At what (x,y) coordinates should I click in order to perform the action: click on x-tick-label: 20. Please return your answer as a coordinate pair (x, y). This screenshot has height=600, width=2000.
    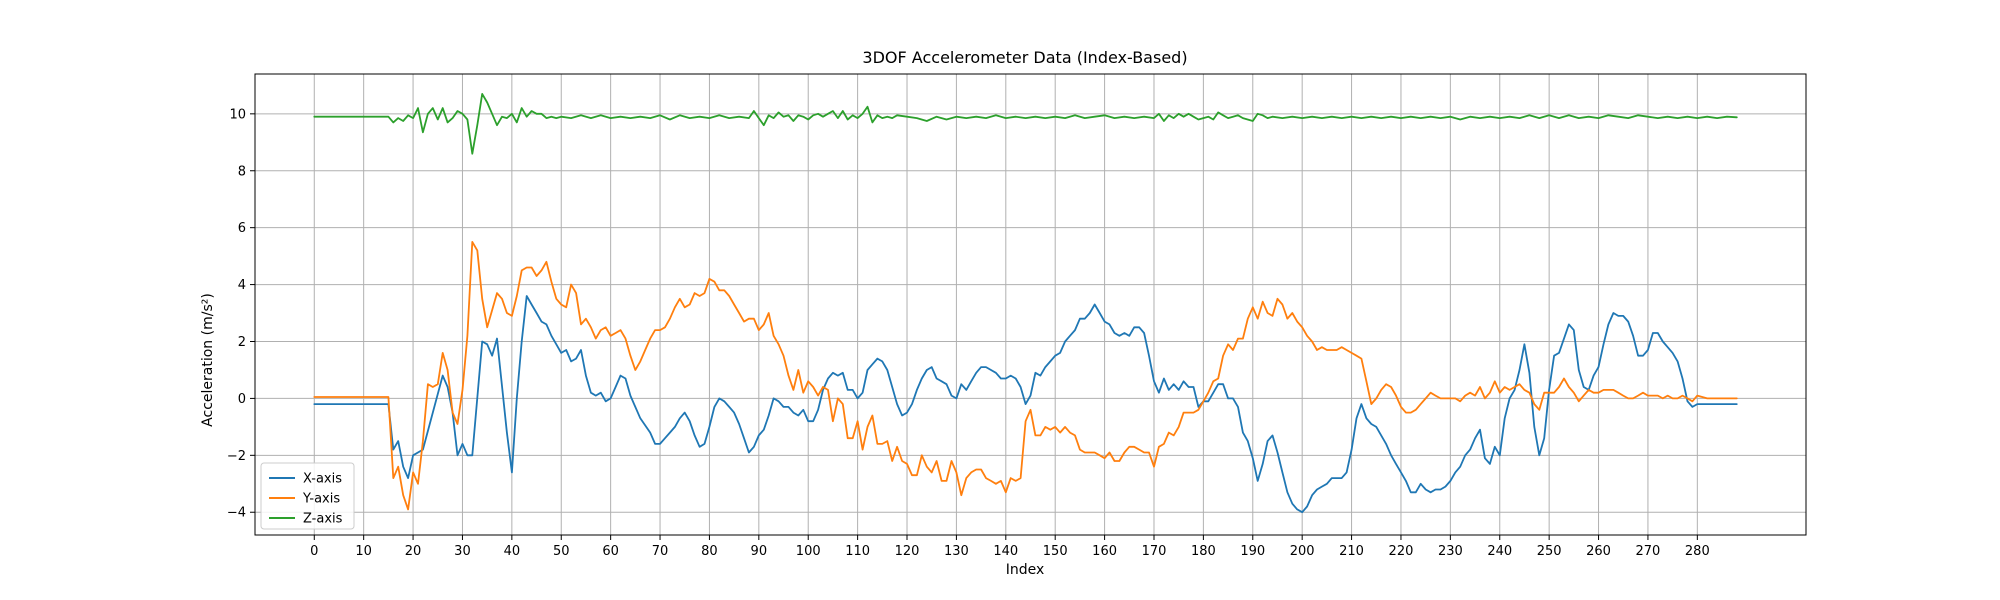
    Looking at the image, I should click on (413, 551).